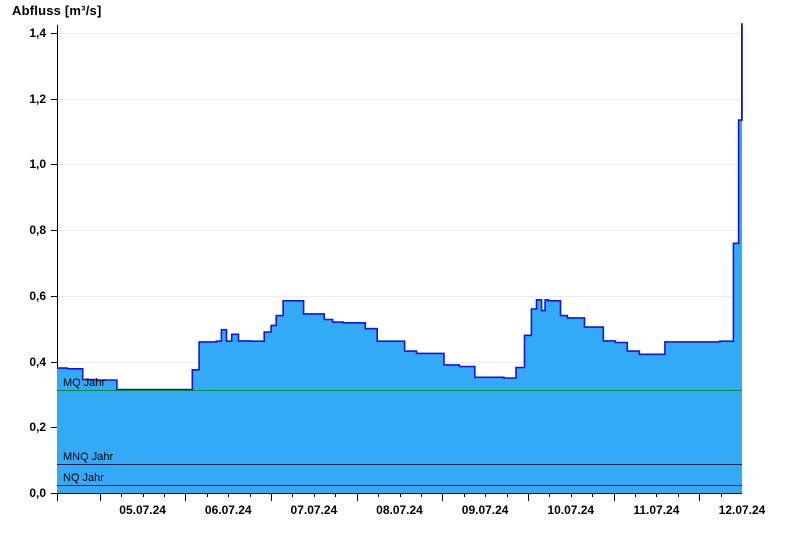 This screenshot has height=550, width=800. What do you see at coordinates (37, 33) in the screenshot?
I see `y-tick-label: 1,4` at bounding box center [37, 33].